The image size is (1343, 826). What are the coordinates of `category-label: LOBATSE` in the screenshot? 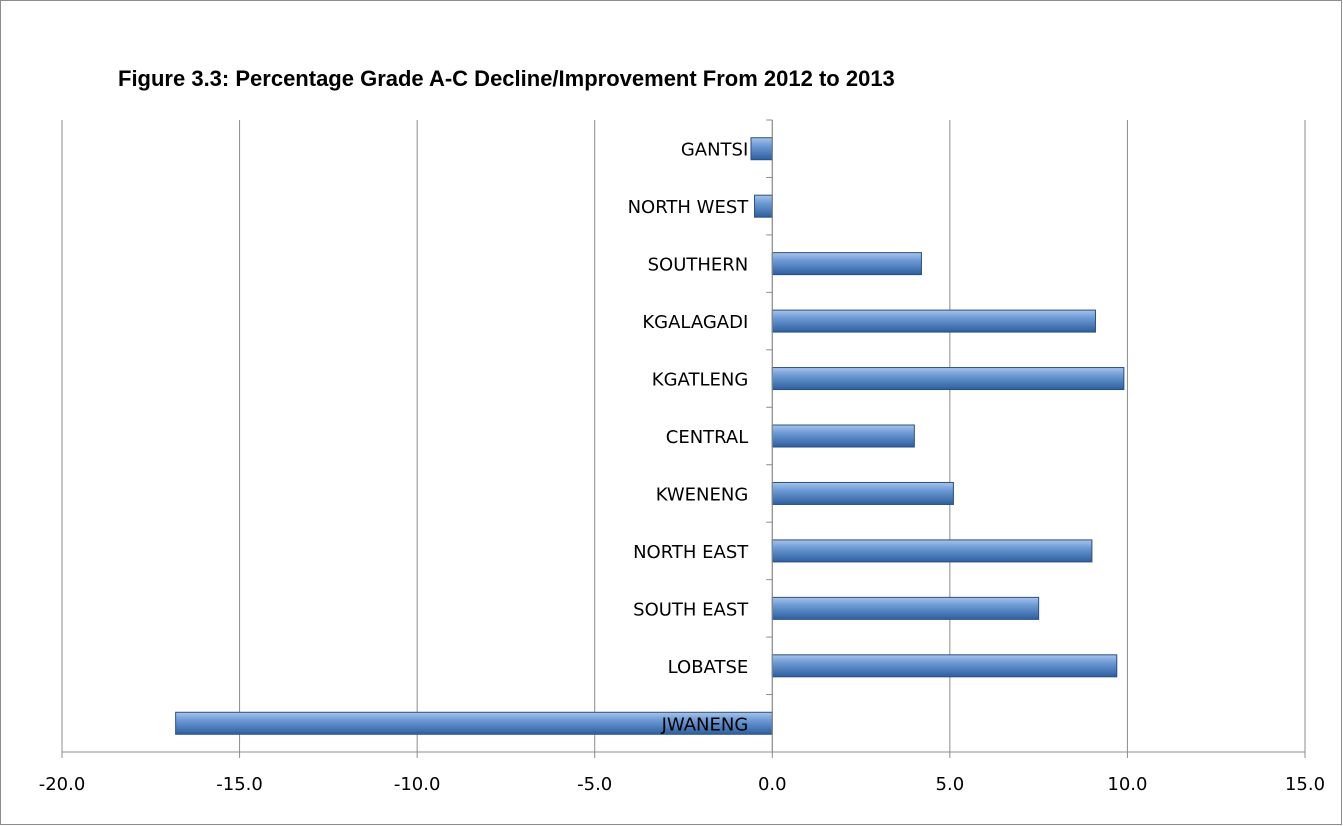 It's located at (708, 667).